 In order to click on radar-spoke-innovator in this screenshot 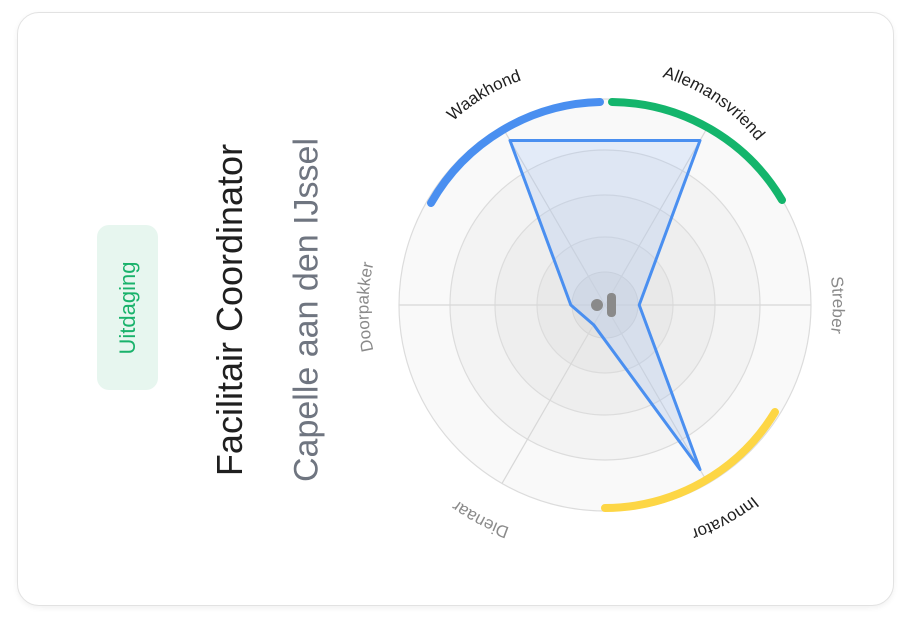, I will do `click(656, 394)`.